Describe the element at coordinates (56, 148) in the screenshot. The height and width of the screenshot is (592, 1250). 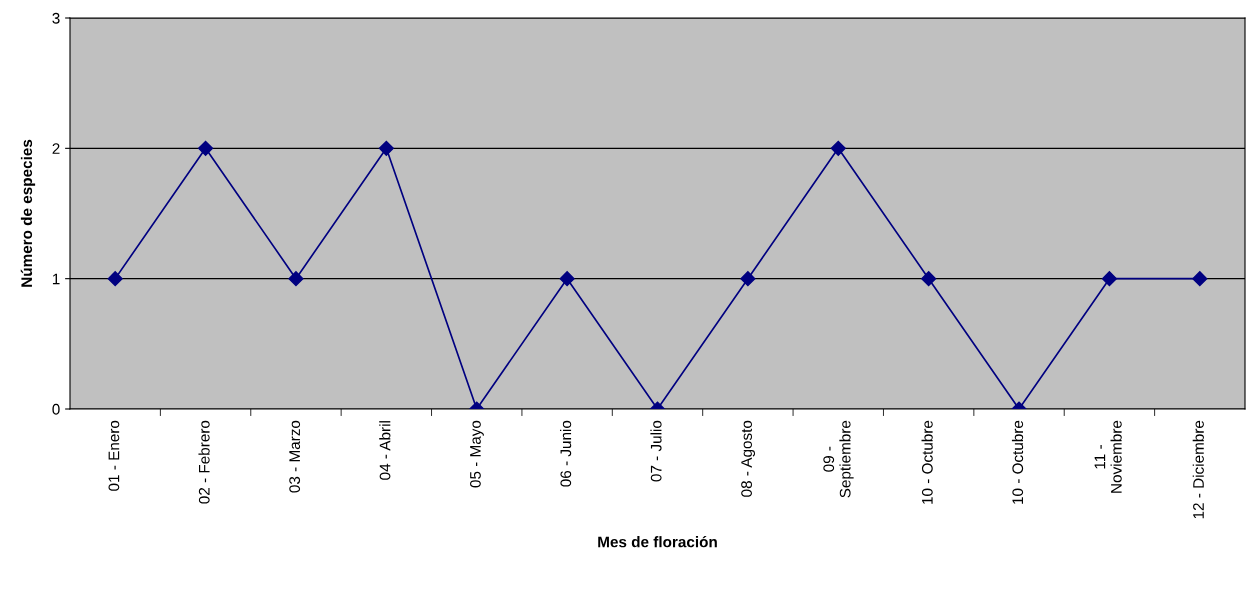
I see `y-tick-label: 2` at that location.